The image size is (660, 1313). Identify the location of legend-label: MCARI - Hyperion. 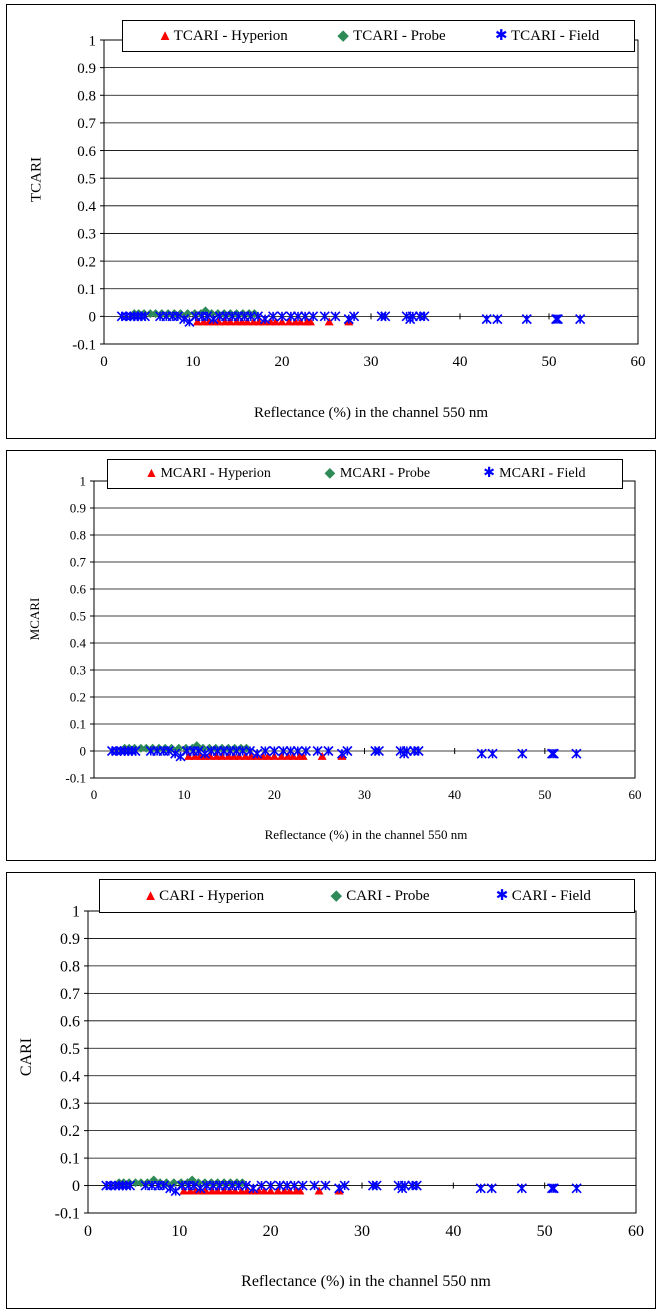
(215, 473).